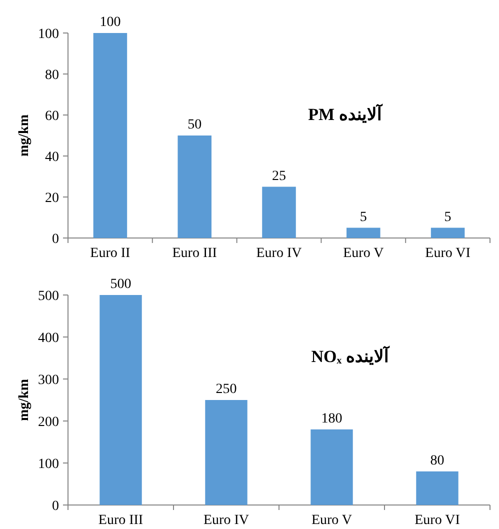 Image resolution: width=499 pixels, height=529 pixels. Describe the element at coordinates (279, 176) in the screenshot. I see `data-label: 25` at that location.